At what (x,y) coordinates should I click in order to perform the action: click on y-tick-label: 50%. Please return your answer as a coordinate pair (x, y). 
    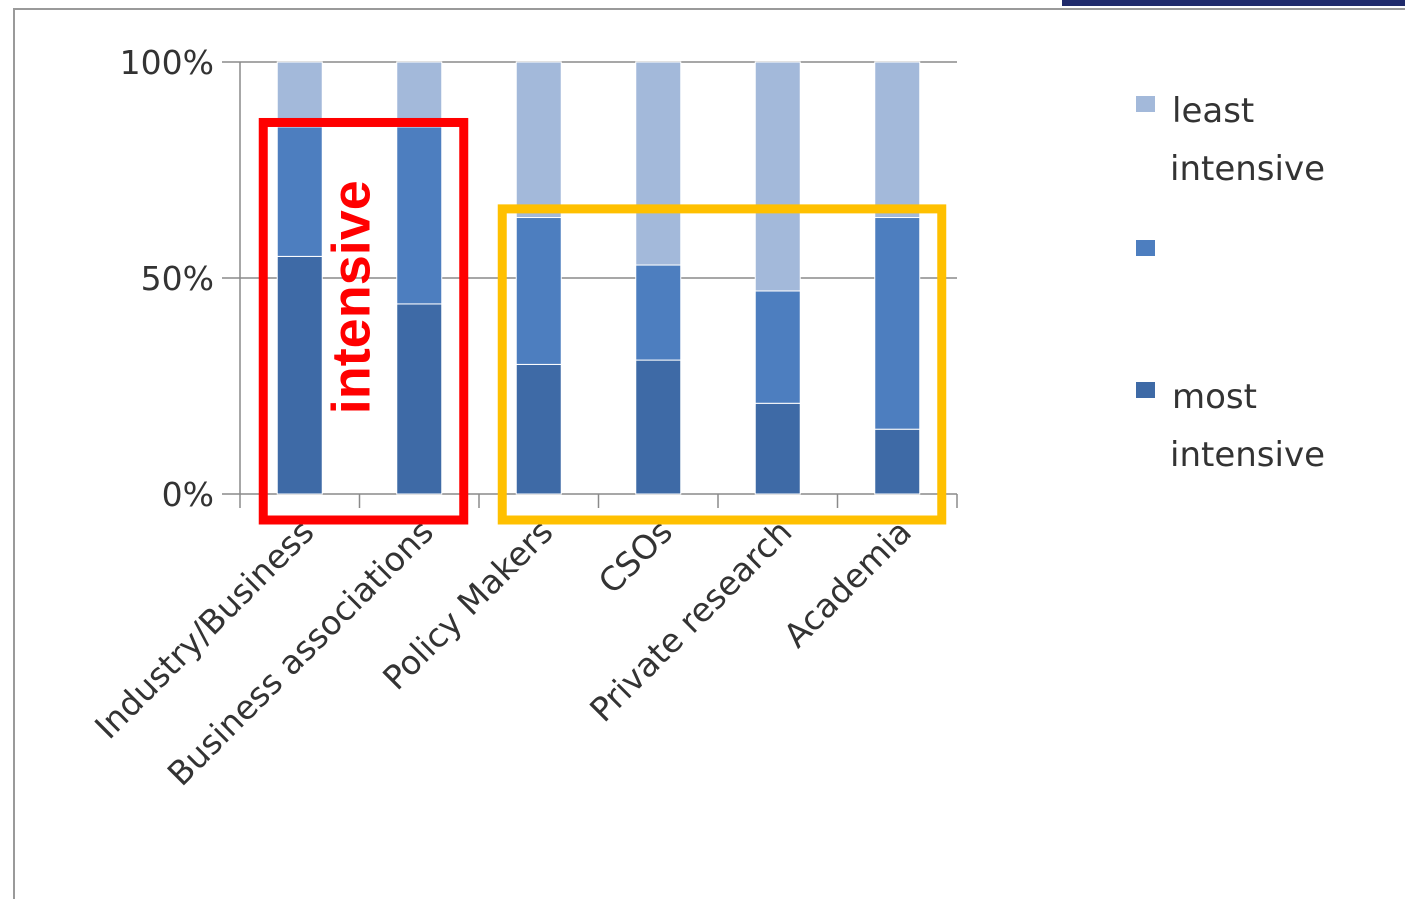
    Looking at the image, I should click on (177, 278).